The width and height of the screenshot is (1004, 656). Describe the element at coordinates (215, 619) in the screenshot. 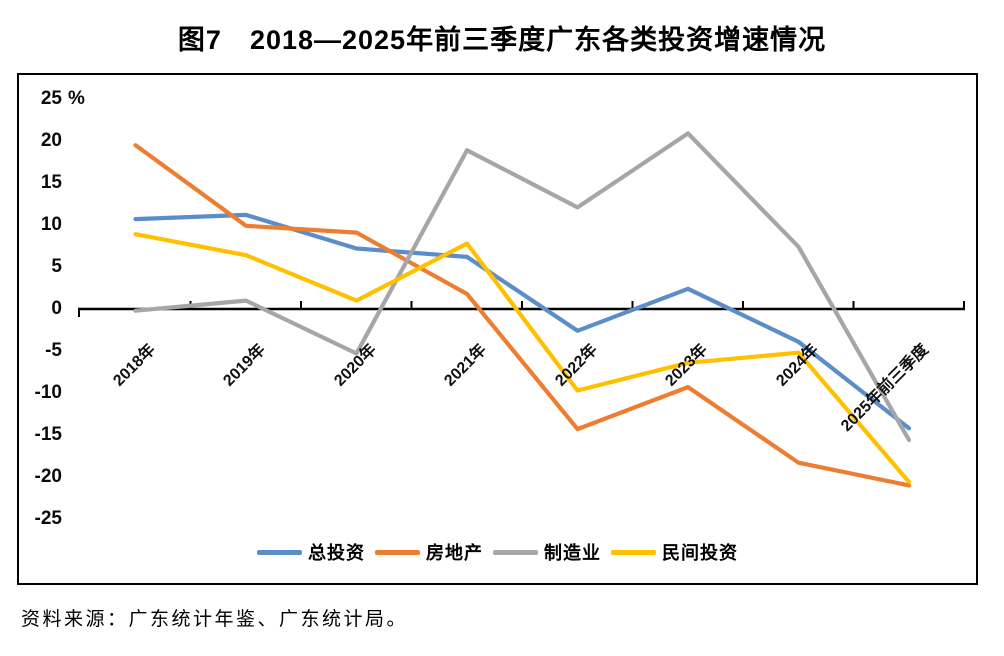

I see `source-note: 资料来源：广东统计年鉴、广东统计局。` at that location.